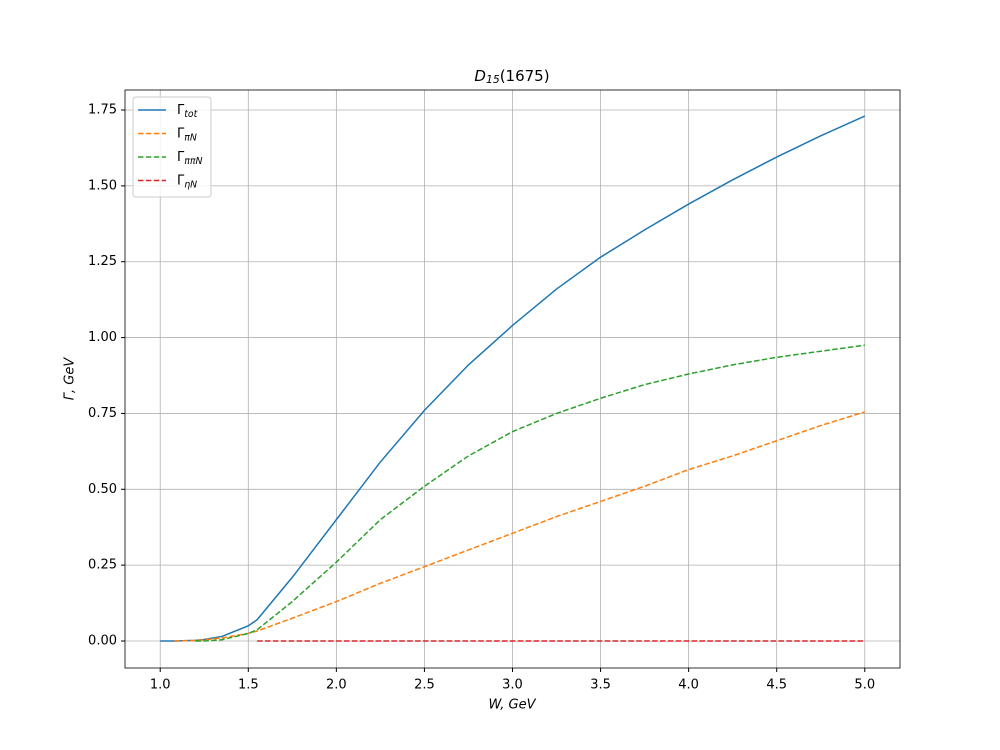 The image size is (1000, 750). What do you see at coordinates (102, 565) in the screenshot?
I see `y-tick-label: 0.25` at bounding box center [102, 565].